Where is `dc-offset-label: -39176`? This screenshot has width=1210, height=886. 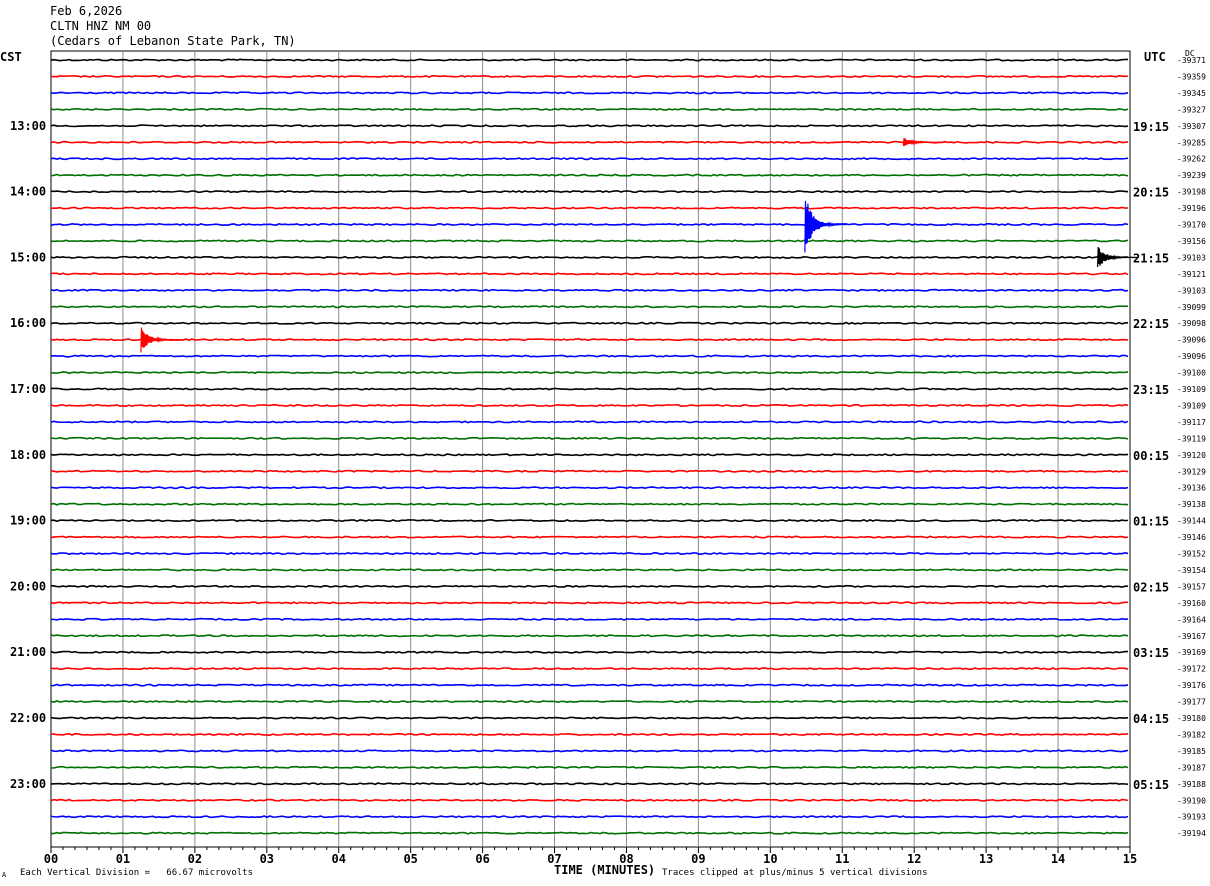 dc-offset-label: -39176 is located at coordinates (1191, 685).